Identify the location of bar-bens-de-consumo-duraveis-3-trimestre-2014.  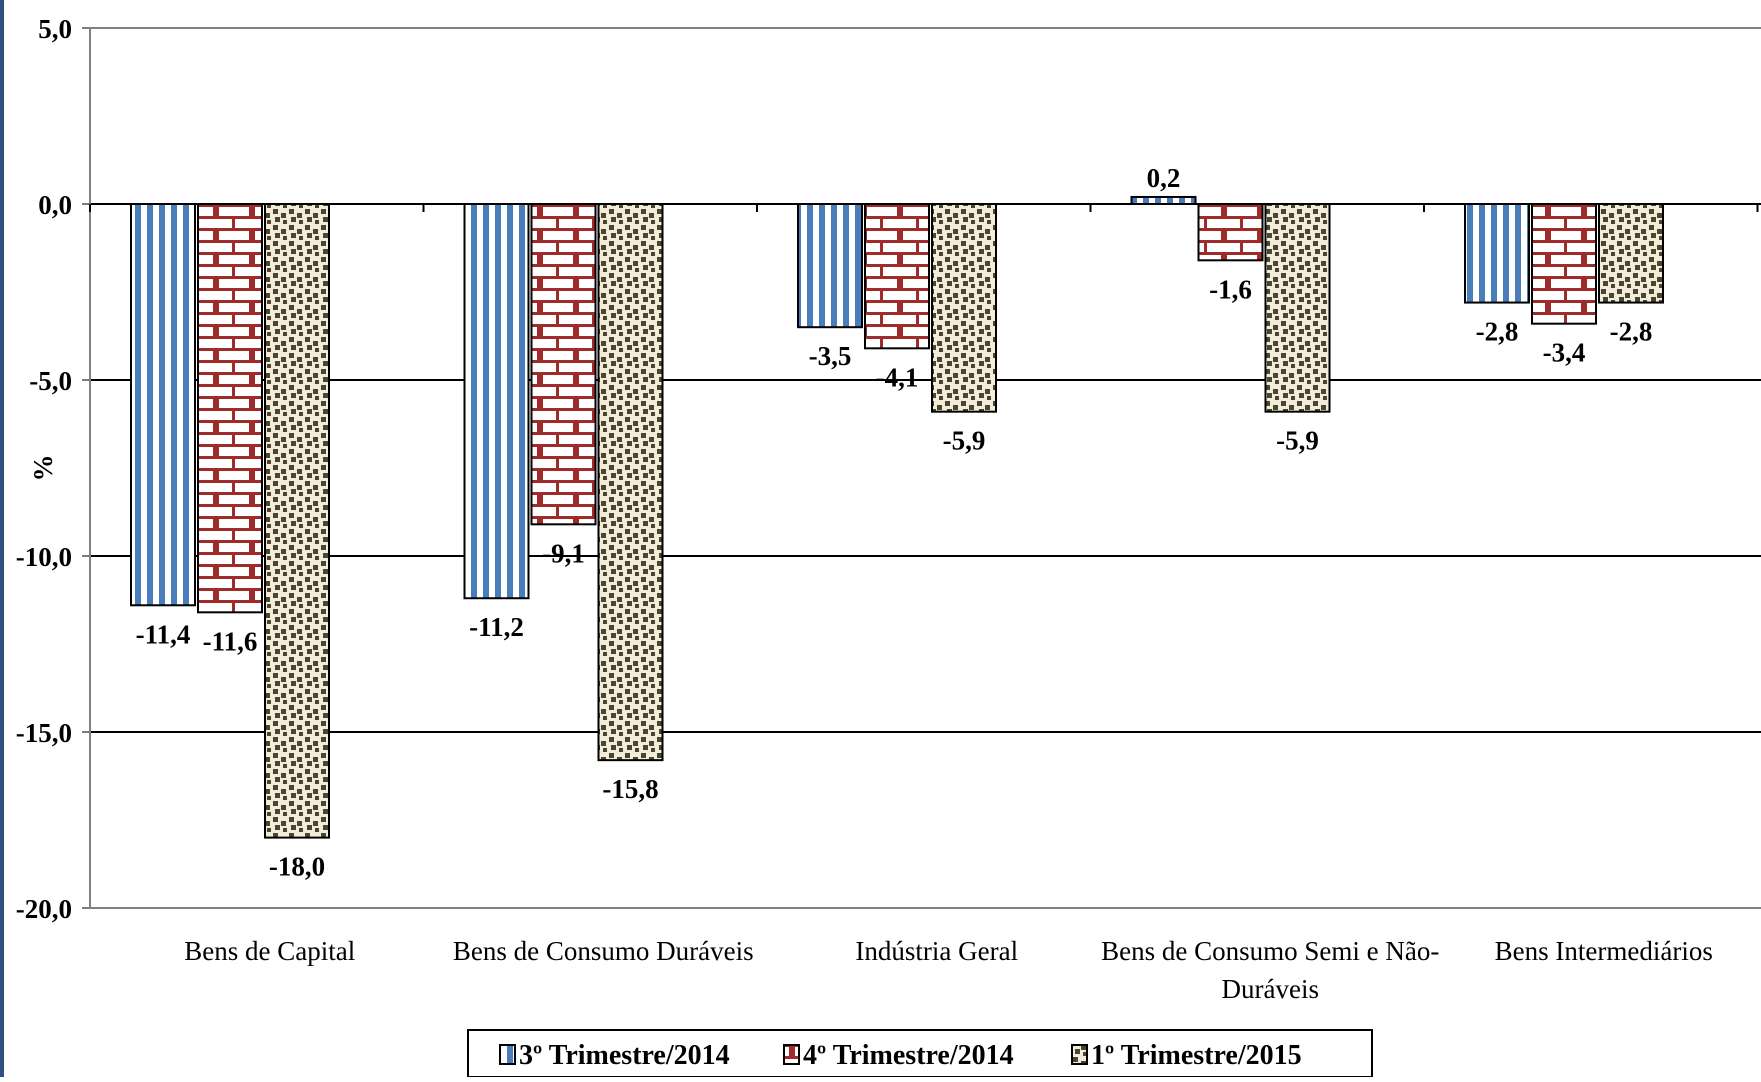
(496, 401).